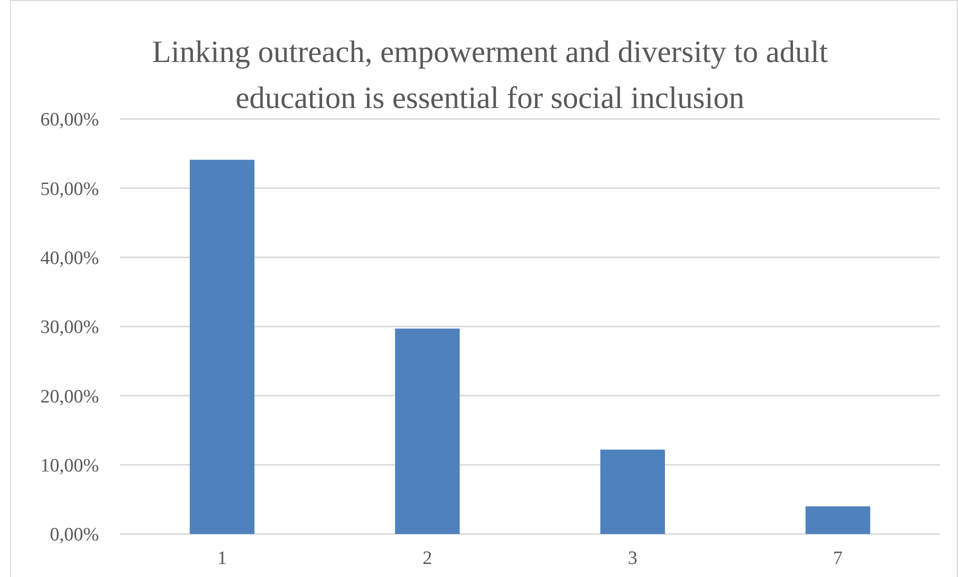 The width and height of the screenshot is (958, 577). Describe the element at coordinates (70, 120) in the screenshot. I see `y-tick-label: 60,00%` at that location.